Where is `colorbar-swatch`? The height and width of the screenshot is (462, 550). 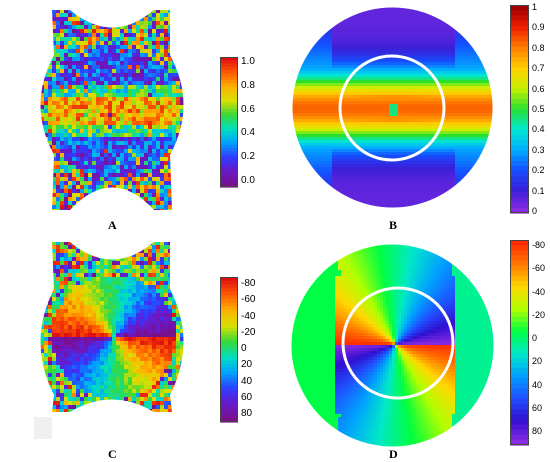 colorbar-swatch is located at coordinates (229, 153).